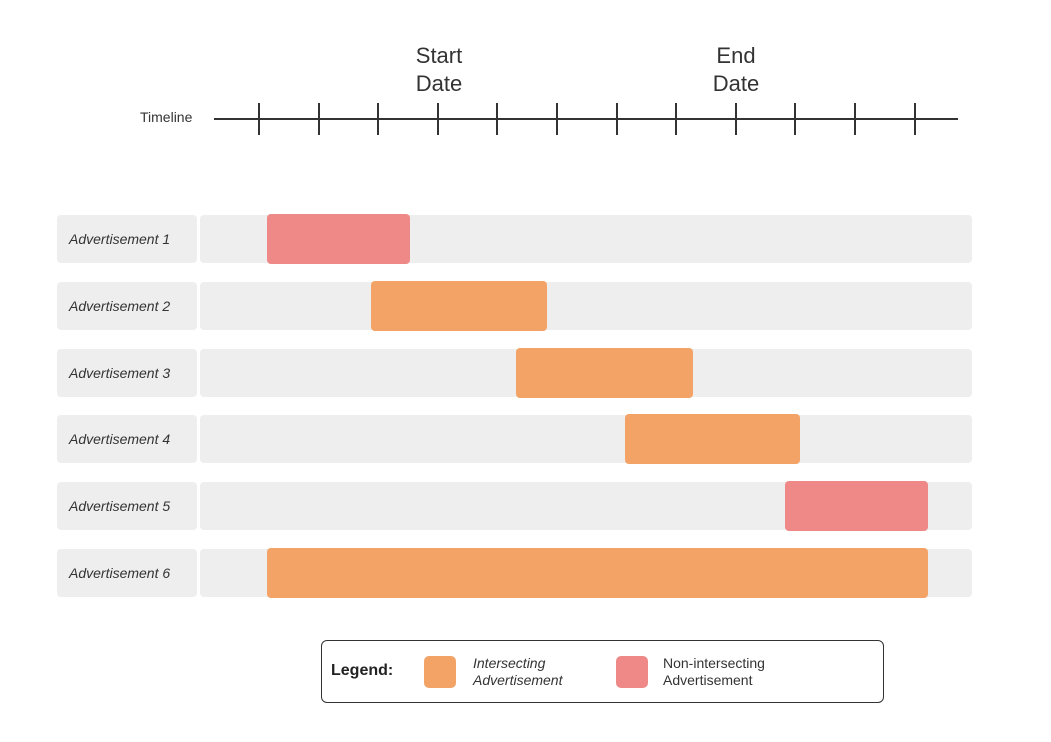  What do you see at coordinates (736, 55) in the screenshot?
I see `end-date-line1: End` at bounding box center [736, 55].